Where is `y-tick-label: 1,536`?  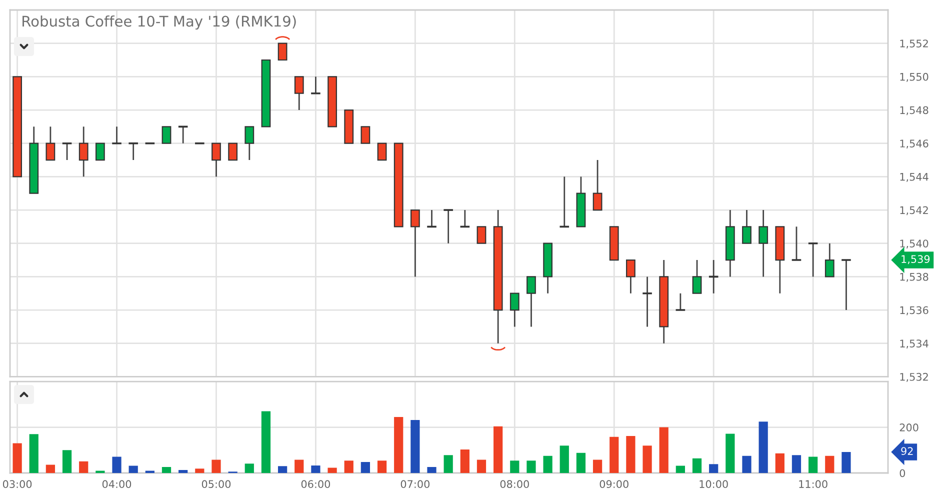
y-tick-label: 1,536 is located at coordinates (914, 311).